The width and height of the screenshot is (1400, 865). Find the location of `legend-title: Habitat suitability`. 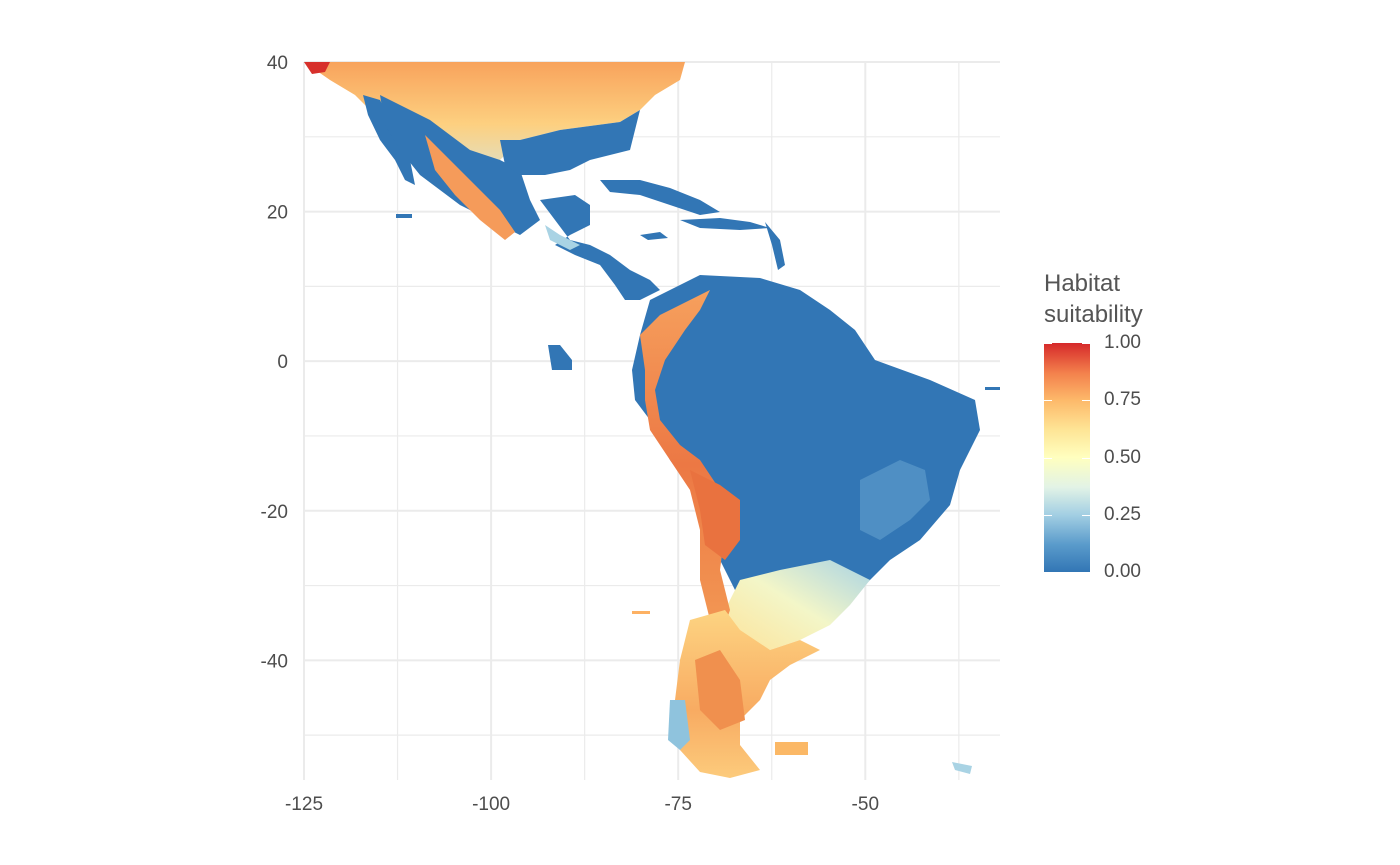

legend-title: Habitat suitability is located at coordinates (1134, 299).